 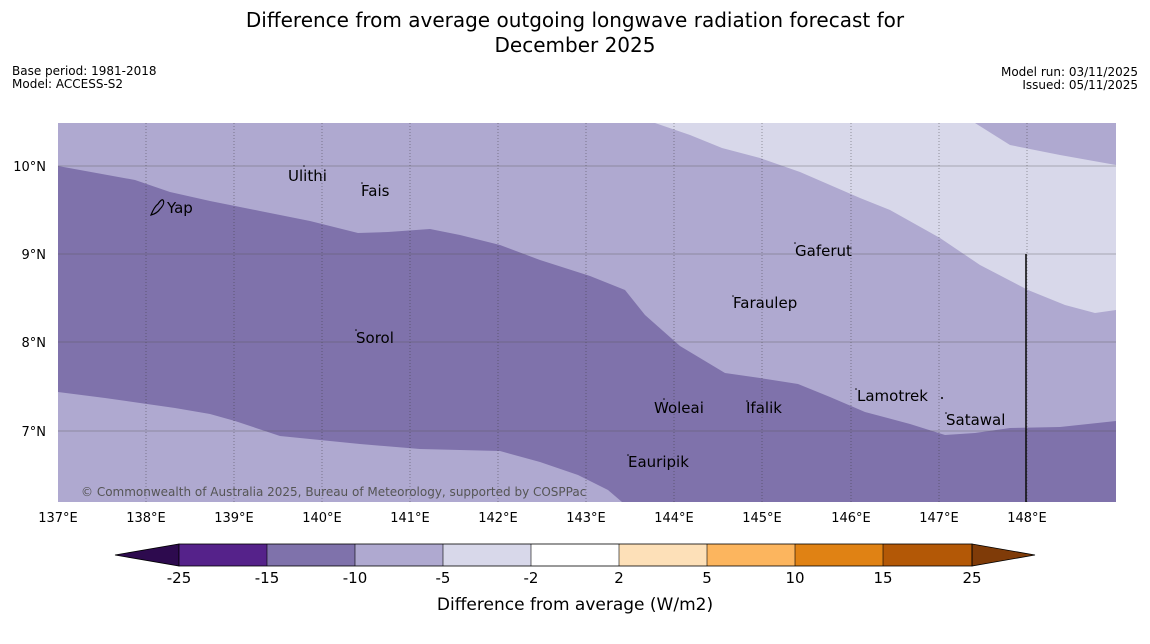 What do you see at coordinates (34, 255) in the screenshot?
I see `lat-label: 9°N` at bounding box center [34, 255].